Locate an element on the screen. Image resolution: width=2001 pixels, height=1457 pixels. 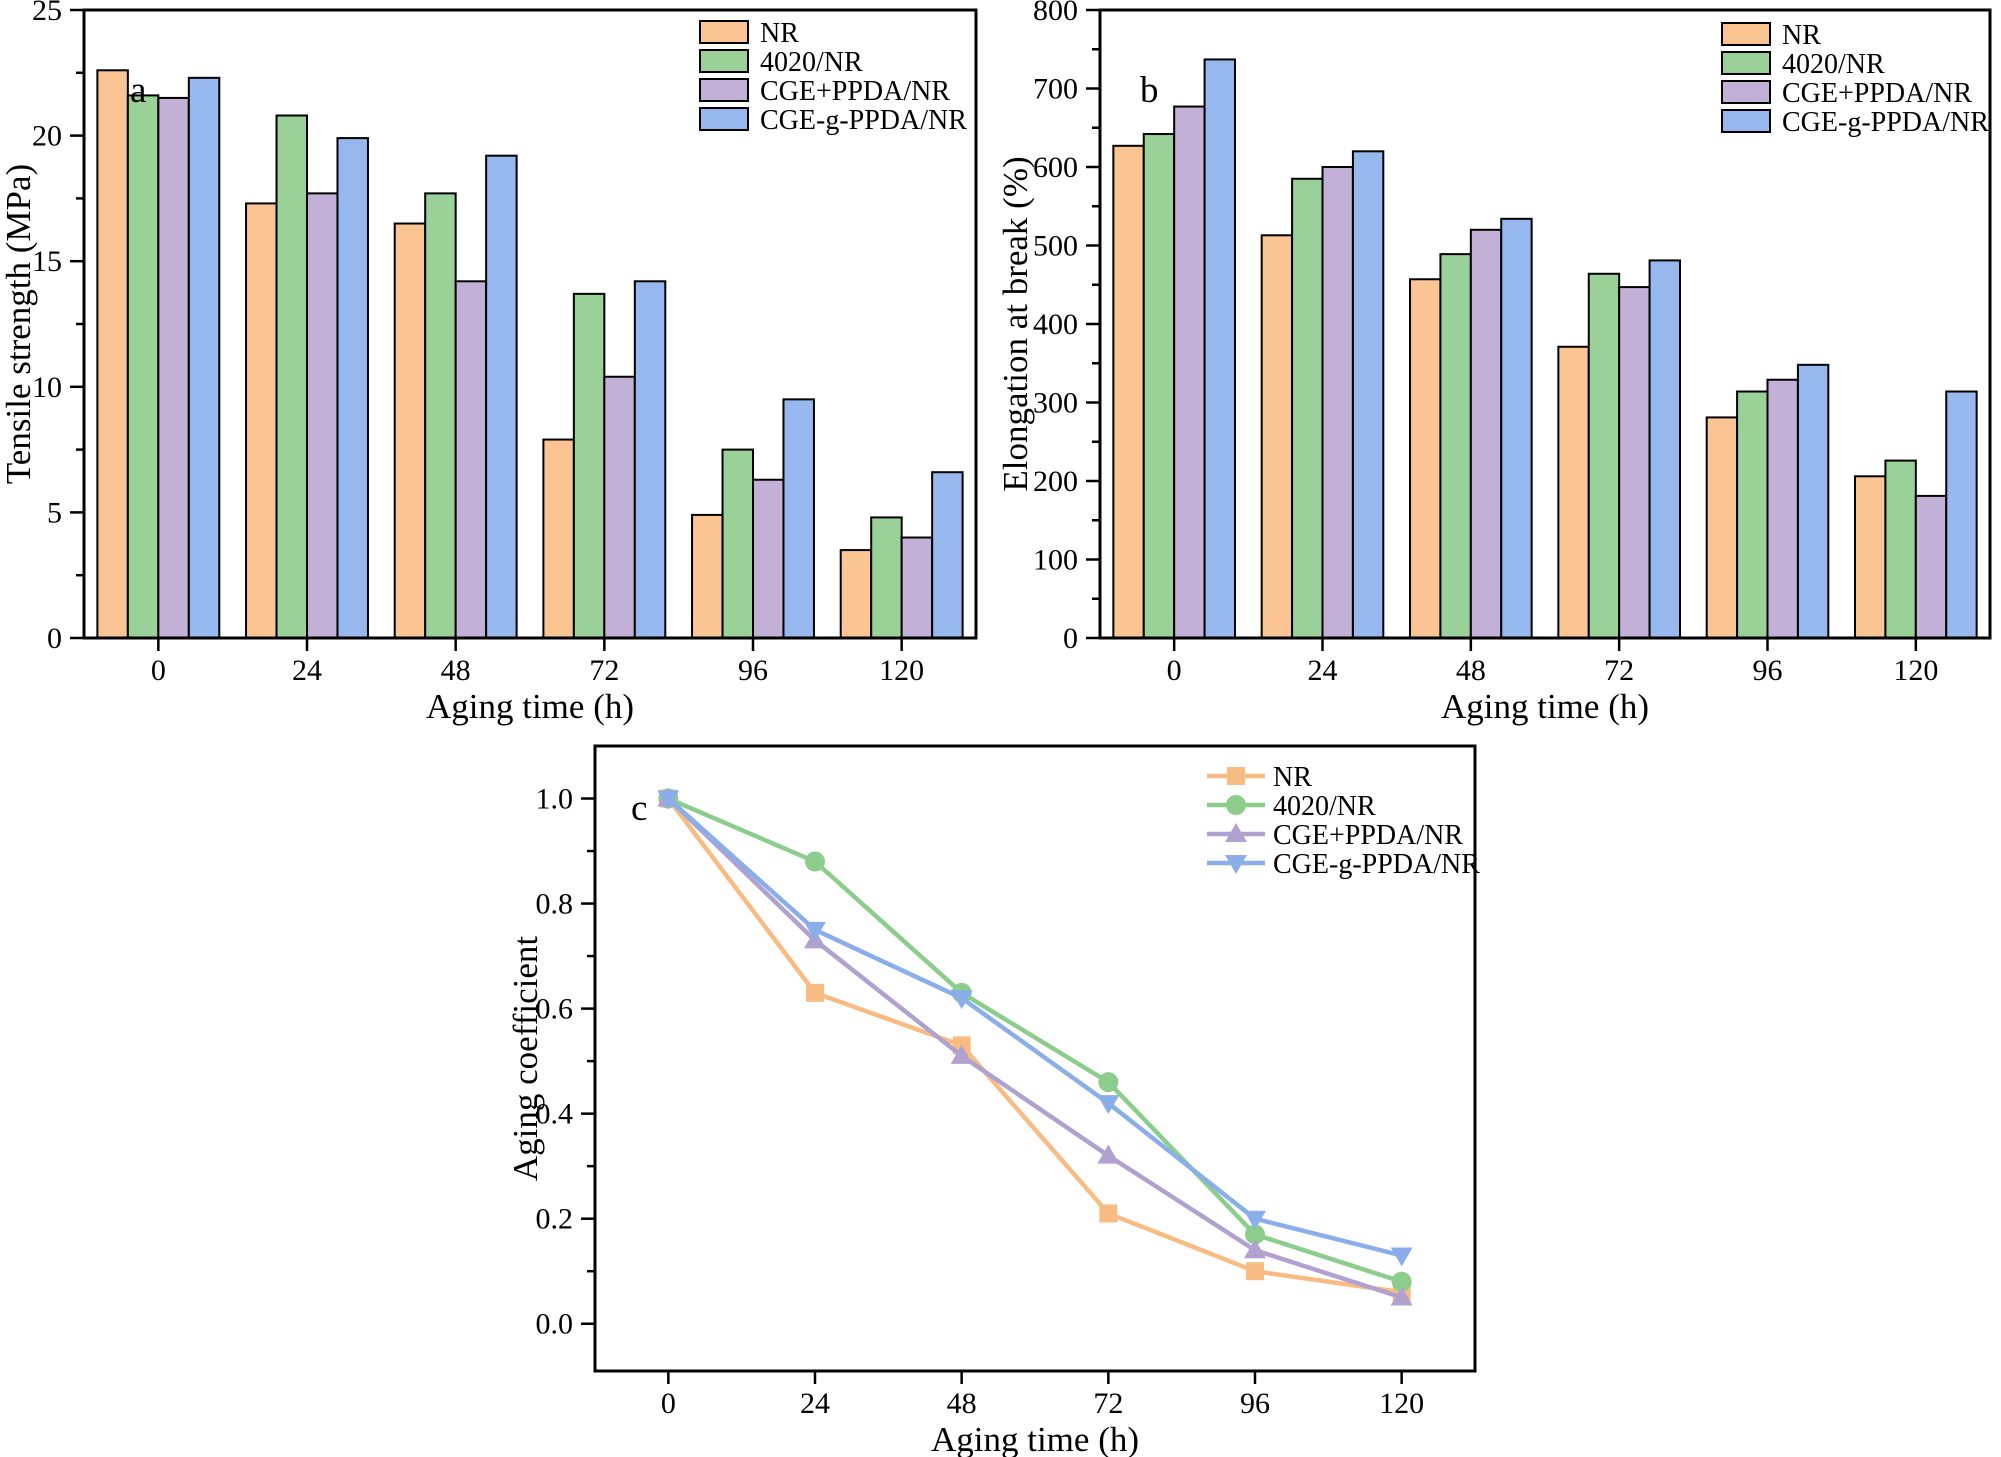
panel-letter: a is located at coordinates (138, 90).